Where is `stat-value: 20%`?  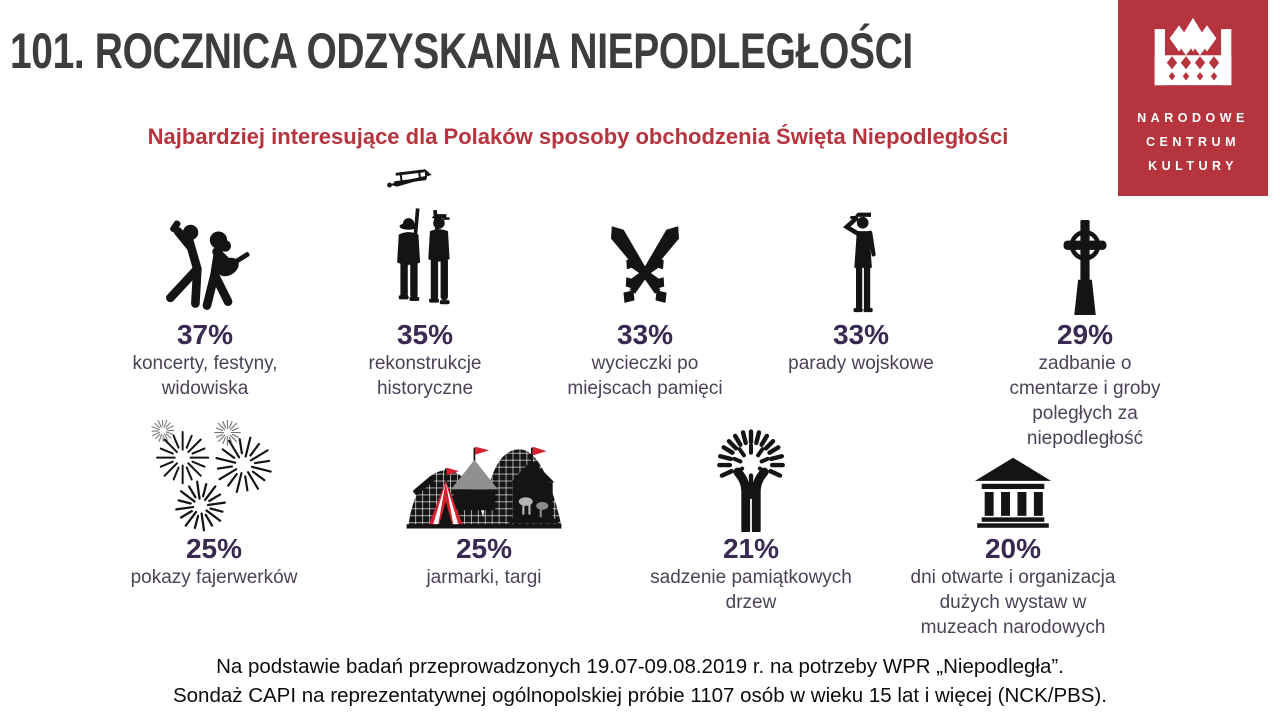 stat-value: 20% is located at coordinates (1013, 548).